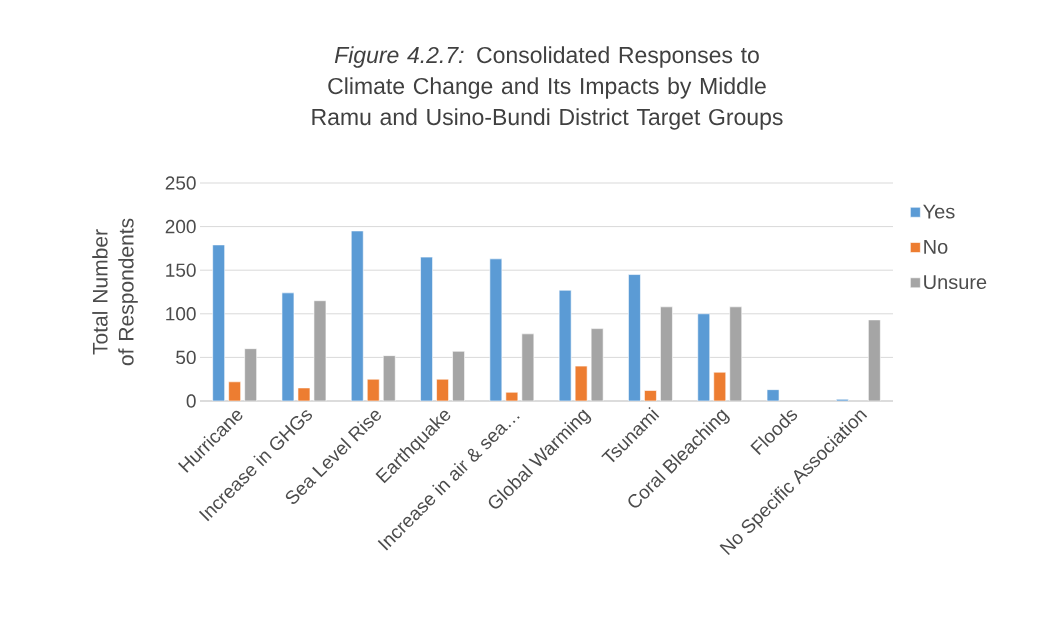  What do you see at coordinates (186, 357) in the screenshot?
I see `y-tick-label: 50` at bounding box center [186, 357].